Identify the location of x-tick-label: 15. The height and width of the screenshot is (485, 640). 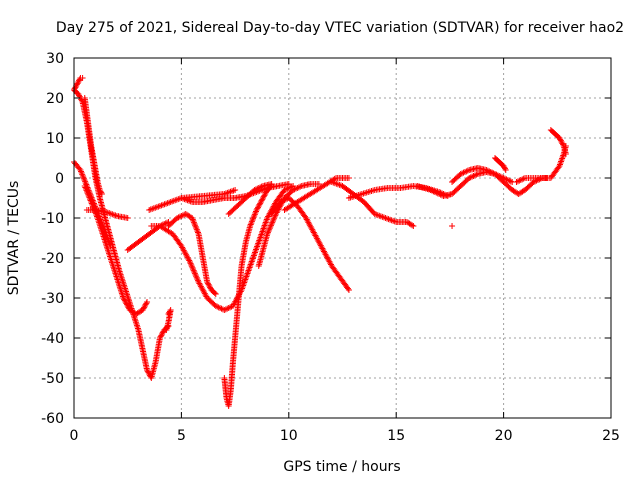
(396, 436).